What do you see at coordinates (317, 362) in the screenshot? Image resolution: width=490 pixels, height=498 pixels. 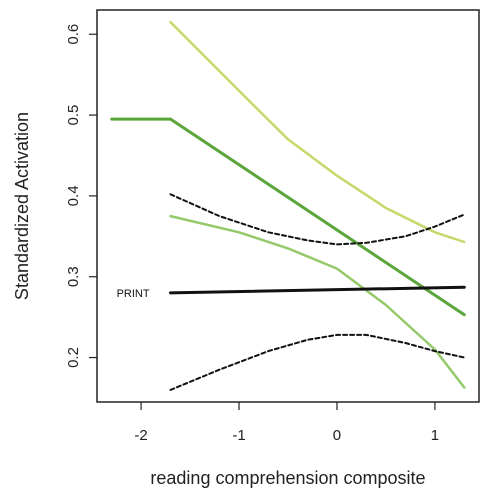 I see `series-line-print-lower-band` at bounding box center [317, 362].